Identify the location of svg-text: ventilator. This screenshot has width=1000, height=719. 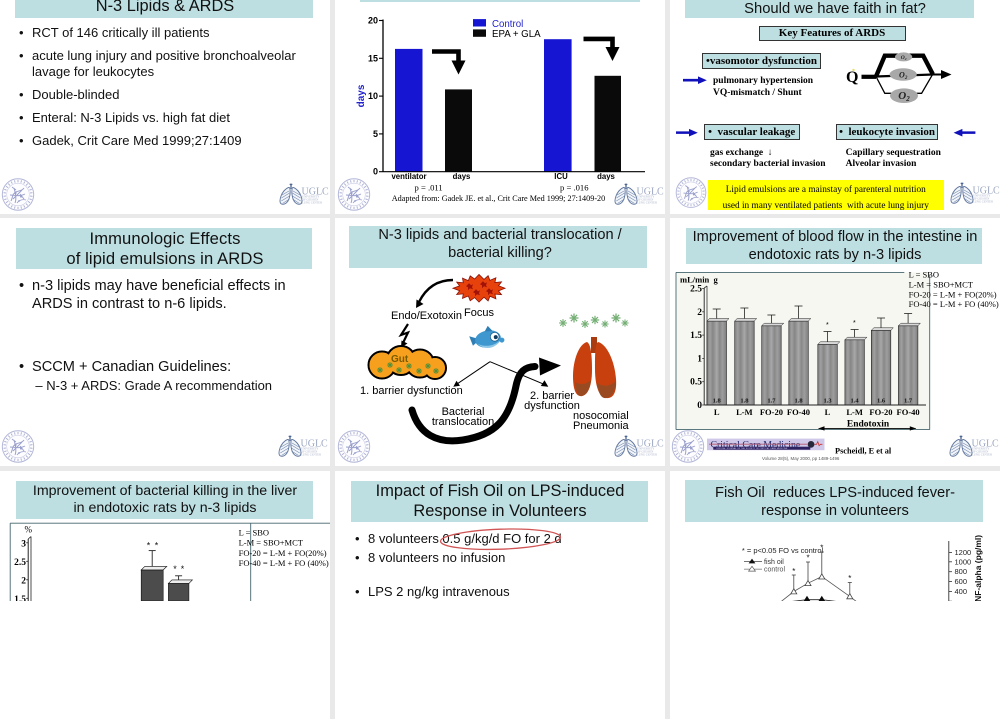
(408, 176).